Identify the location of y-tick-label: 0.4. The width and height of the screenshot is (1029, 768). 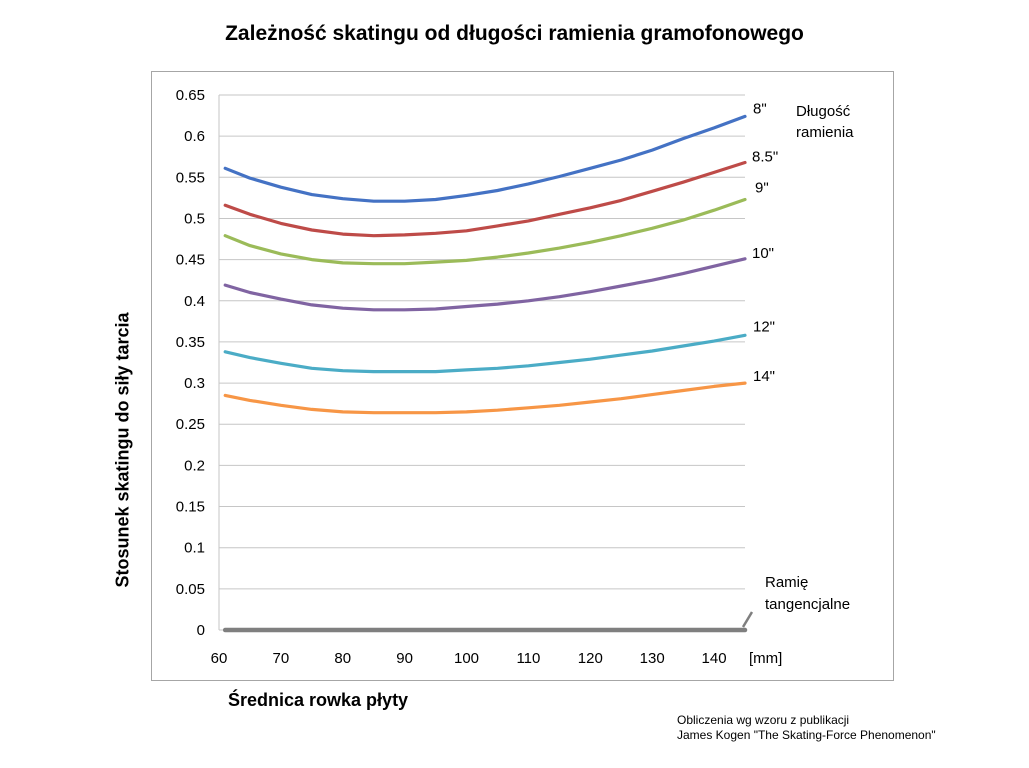
(194, 301).